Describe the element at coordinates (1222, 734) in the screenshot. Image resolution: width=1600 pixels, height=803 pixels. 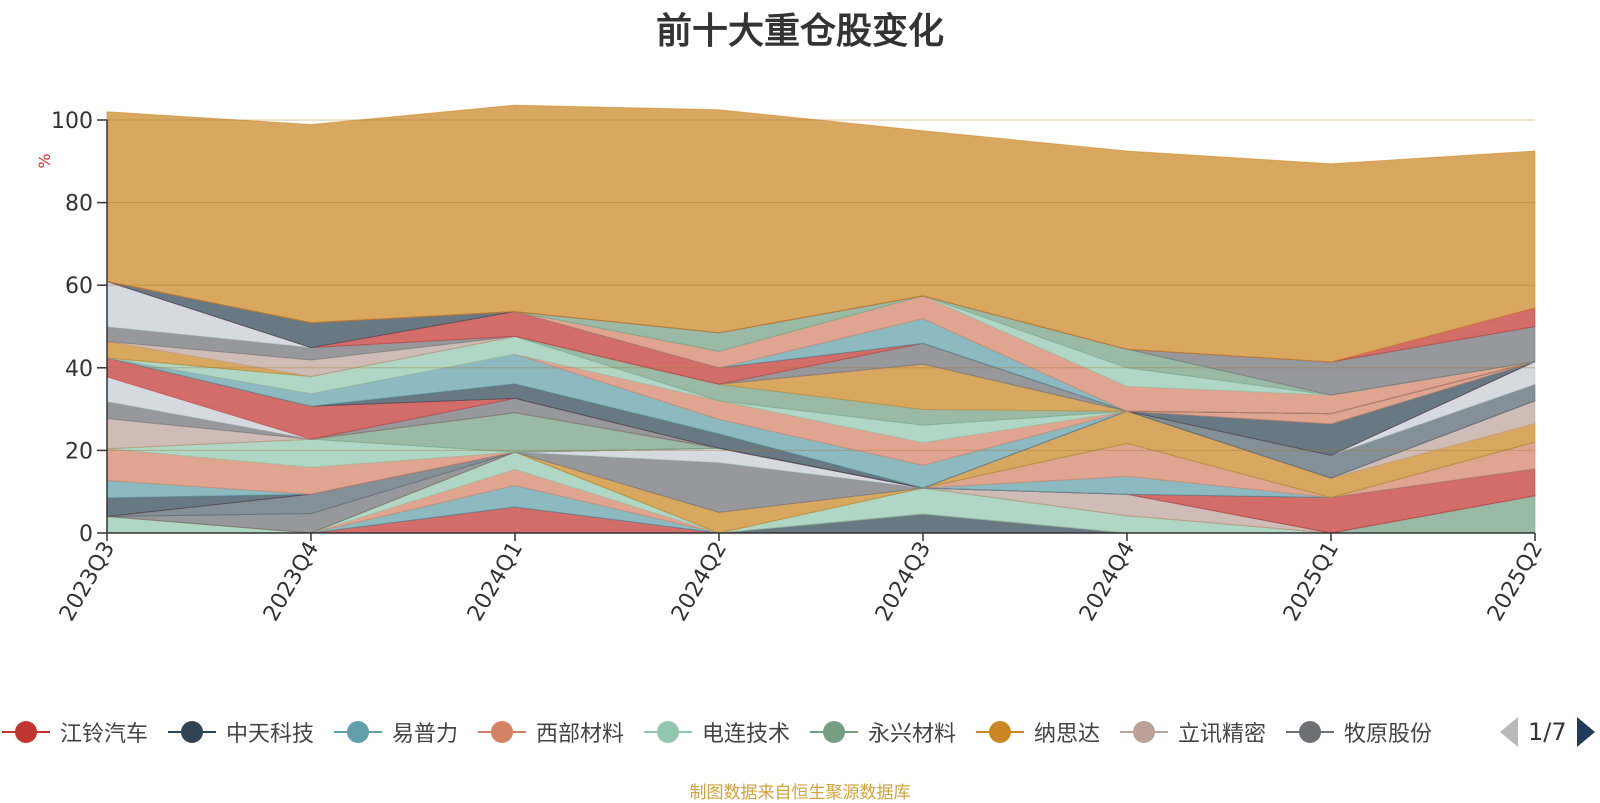
I see `legend-item-label: 立讯精密` at that location.